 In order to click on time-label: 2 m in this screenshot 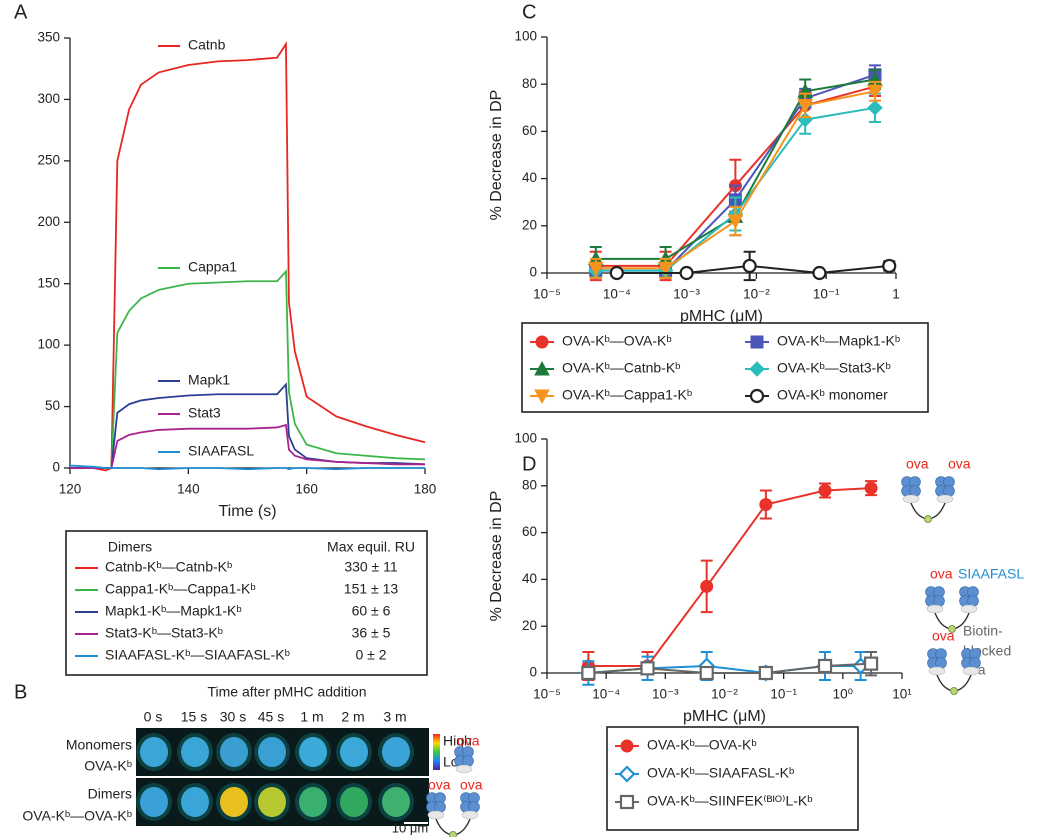, I will do `click(352, 717)`.